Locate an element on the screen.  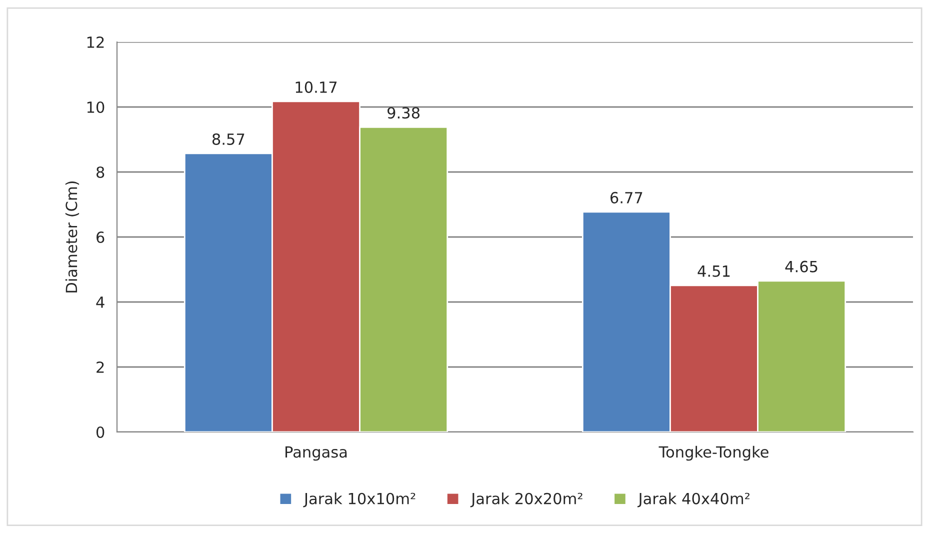
y-tick-label: 12 is located at coordinates (95, 42).